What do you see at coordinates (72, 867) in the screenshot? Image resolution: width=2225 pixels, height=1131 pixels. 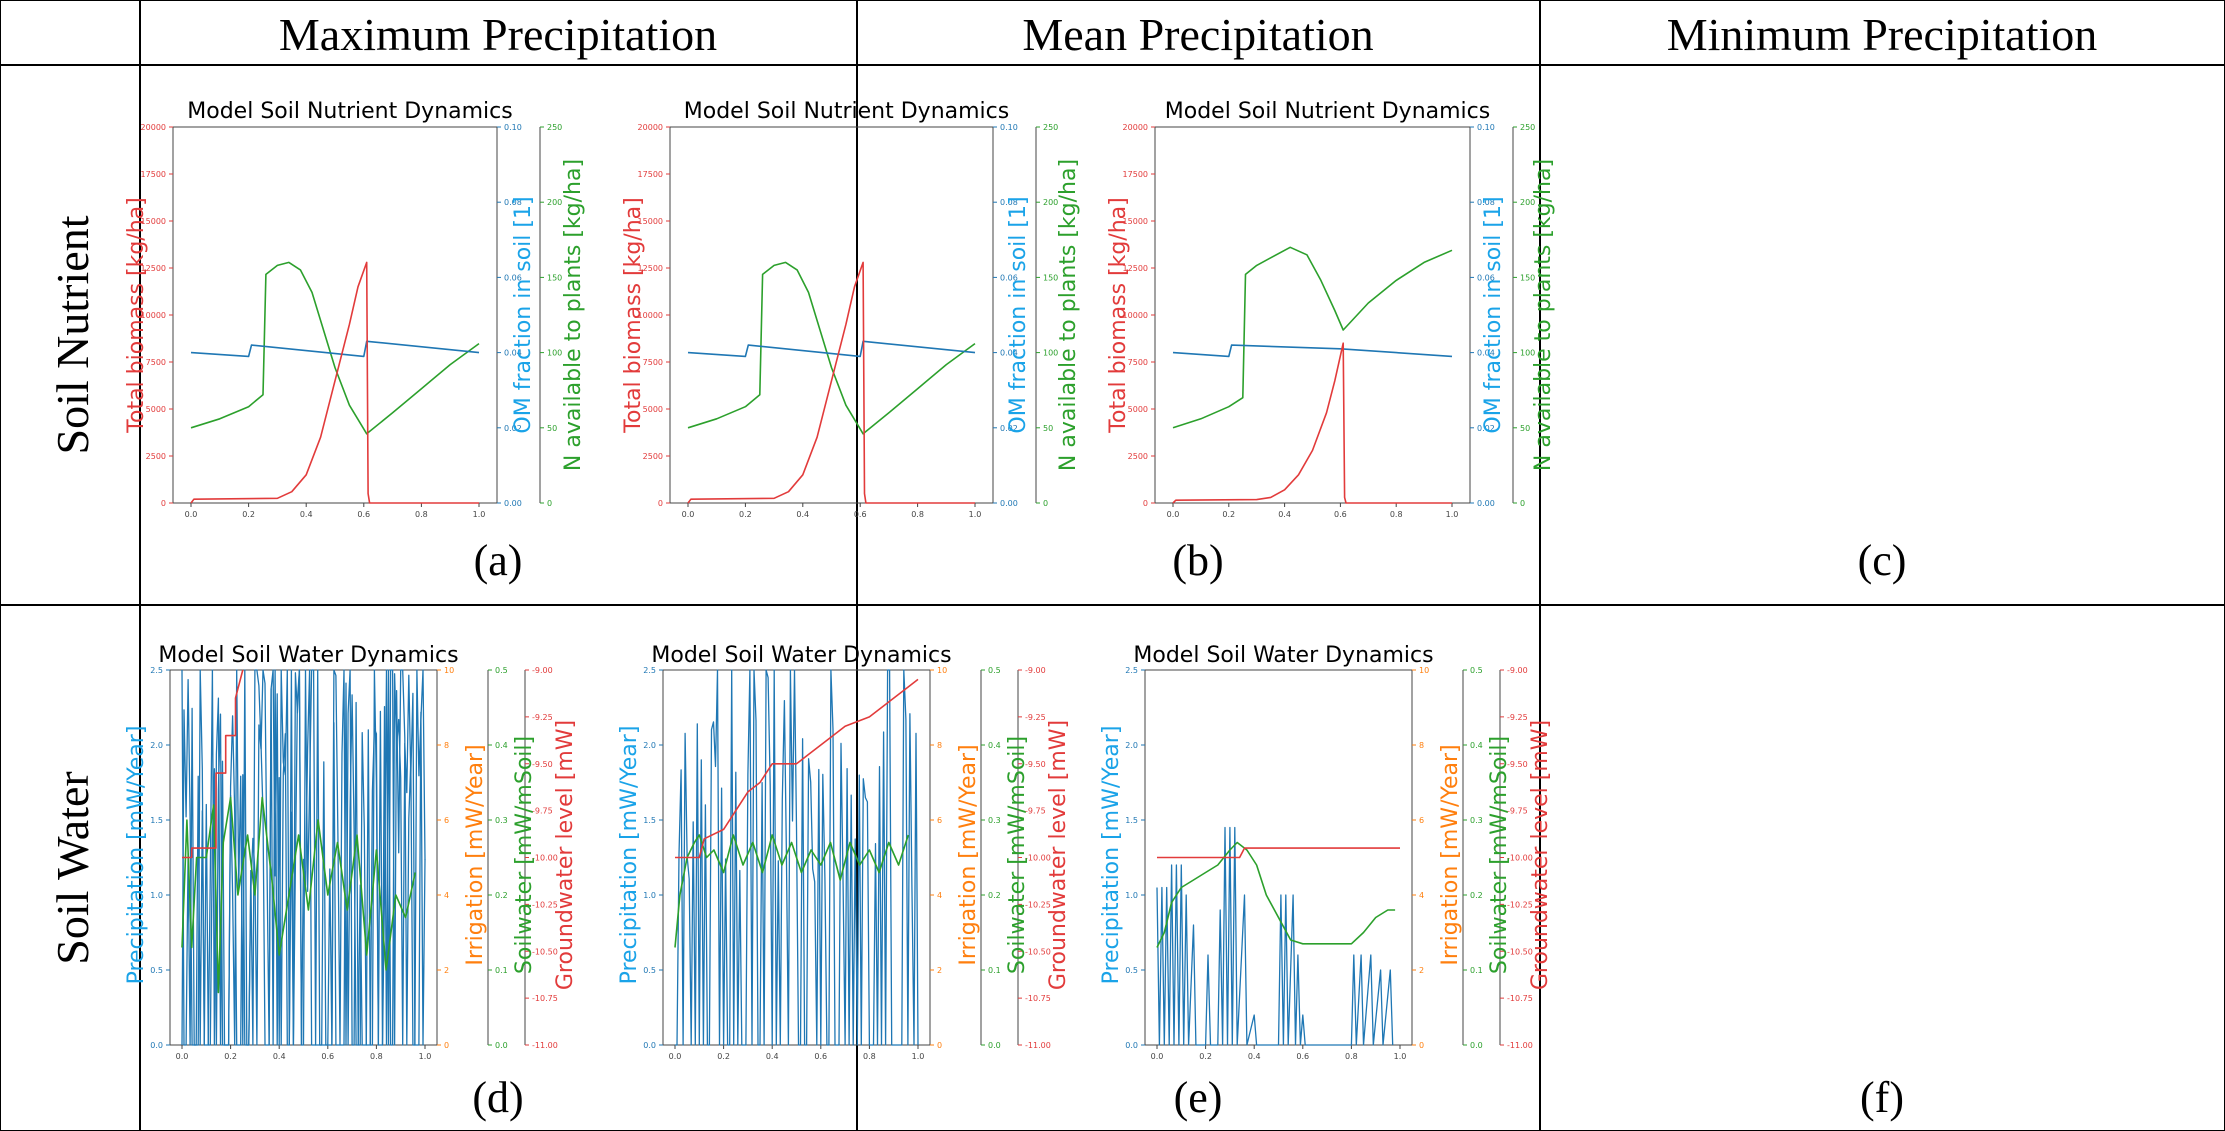 I see `row-header-water: Soil Water` at bounding box center [72, 867].